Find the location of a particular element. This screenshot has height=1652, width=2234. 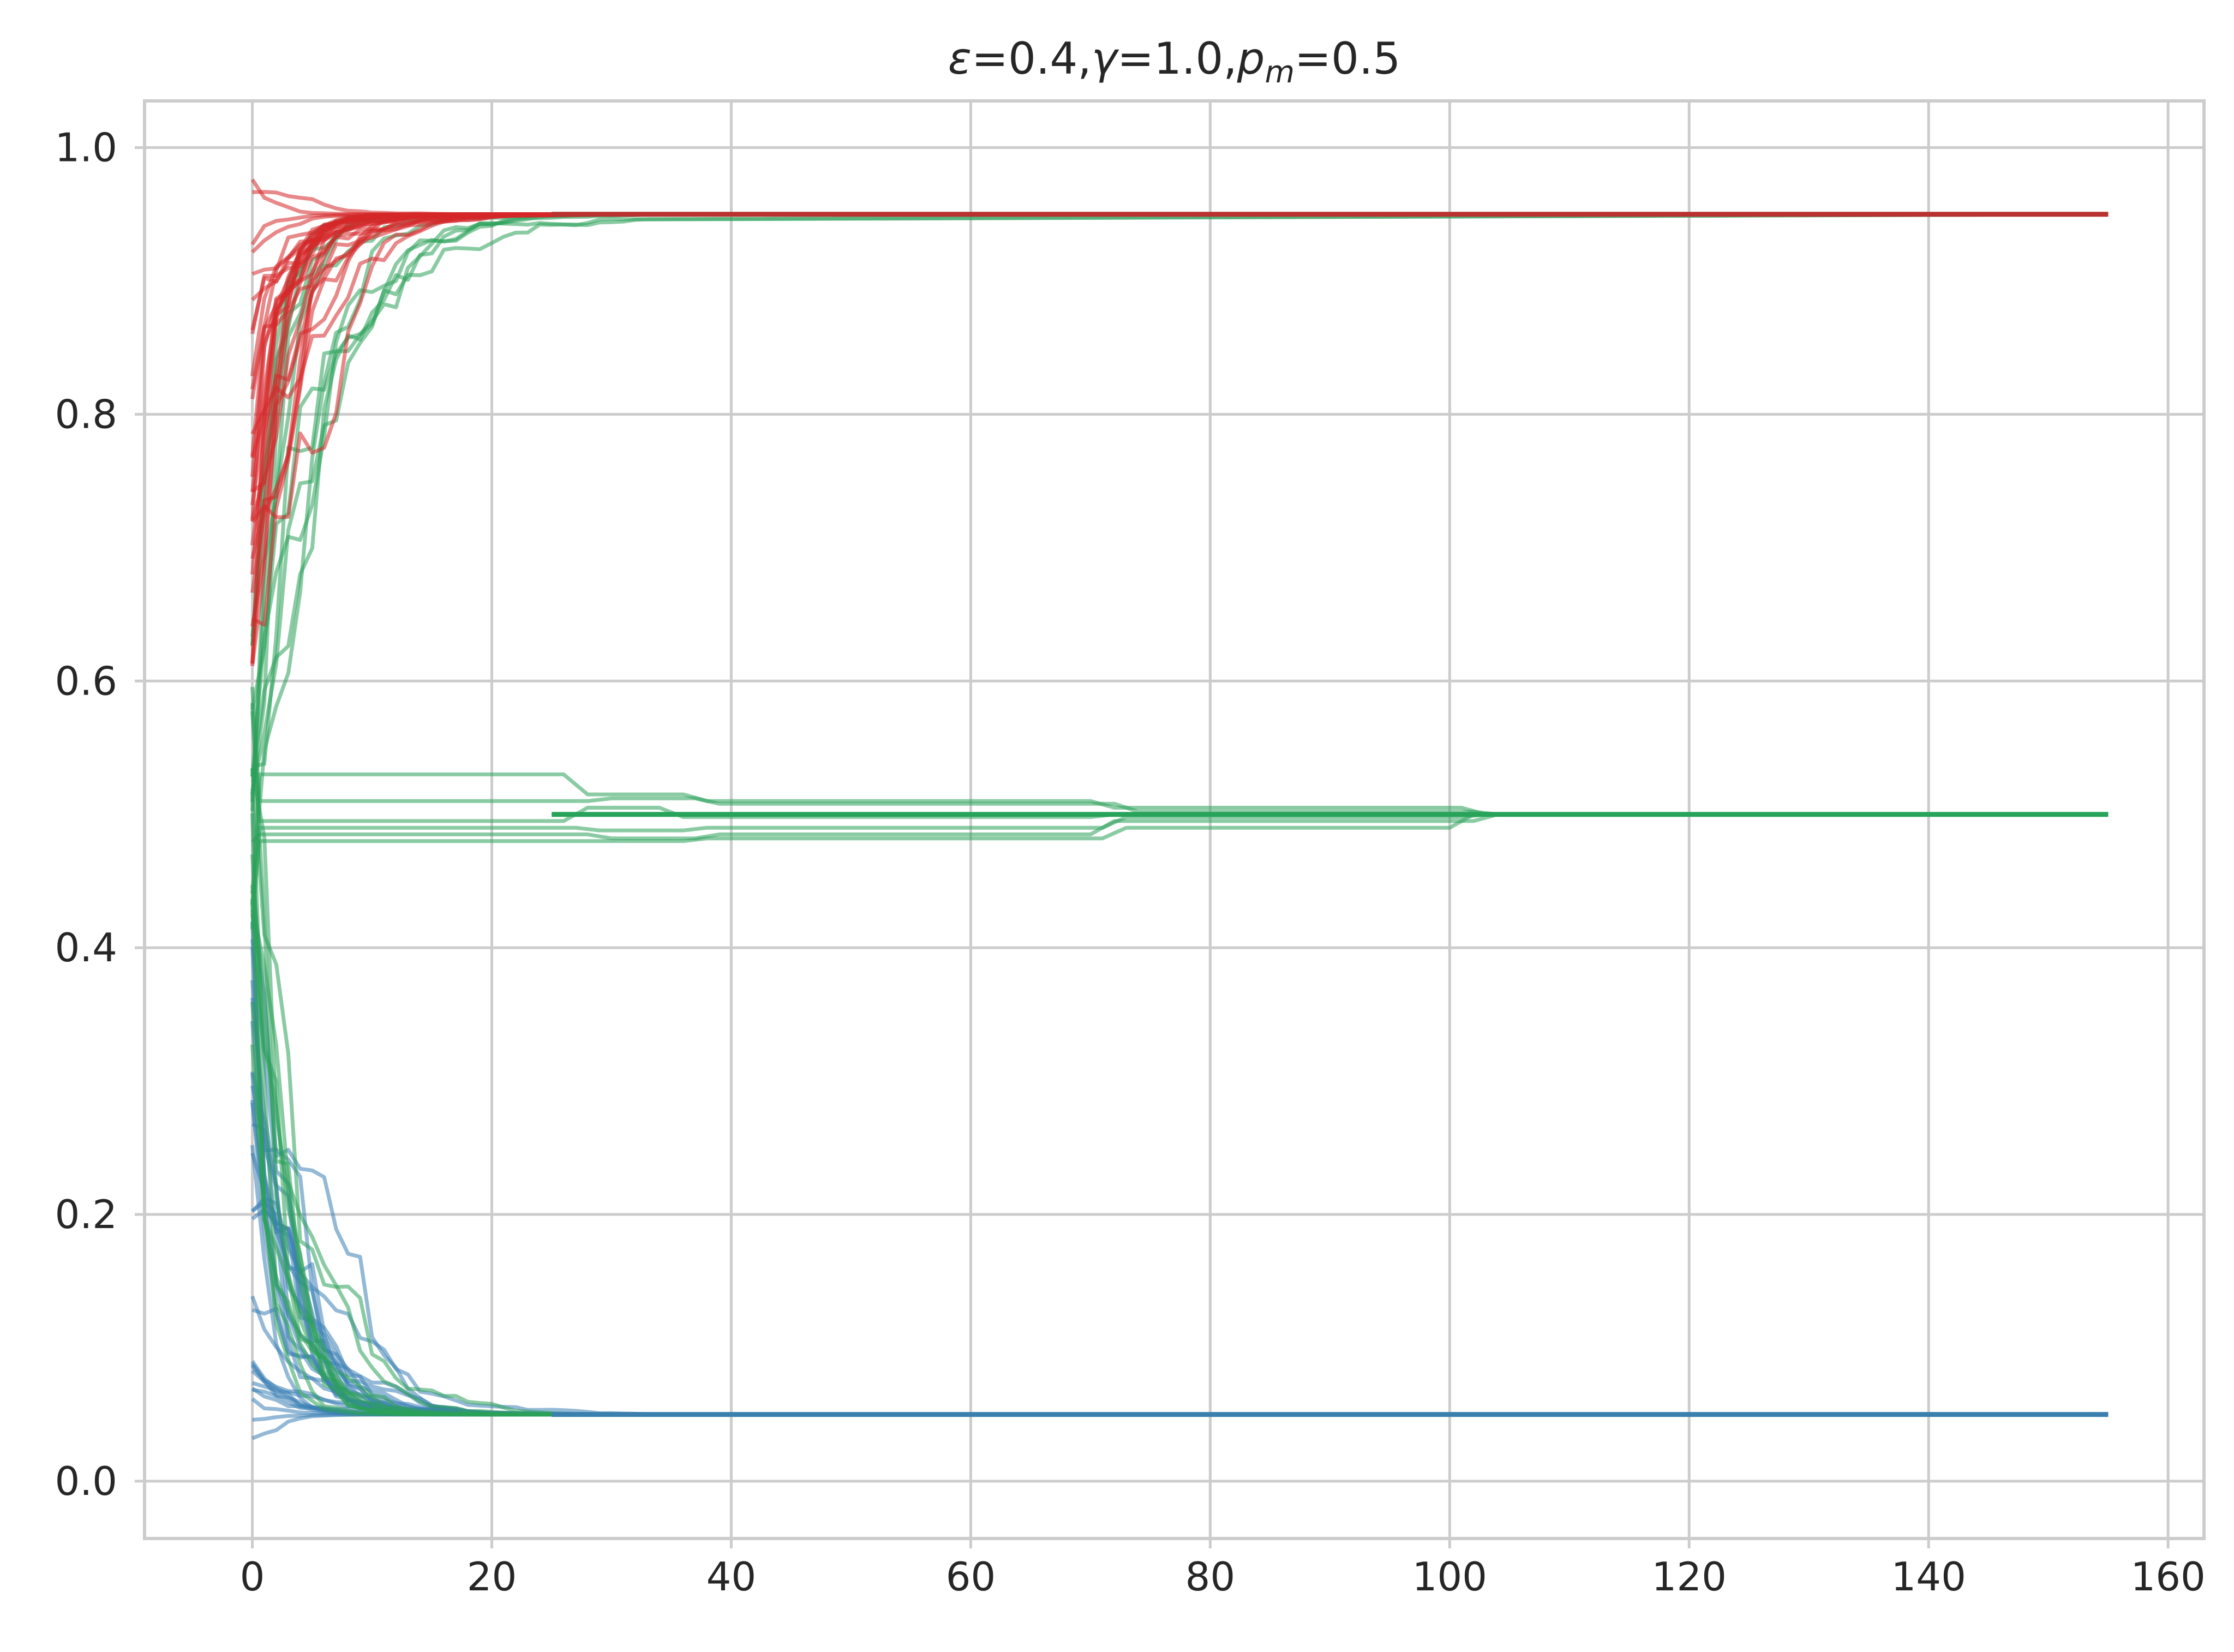

x-tick-label: 40 is located at coordinates (731, 1577).